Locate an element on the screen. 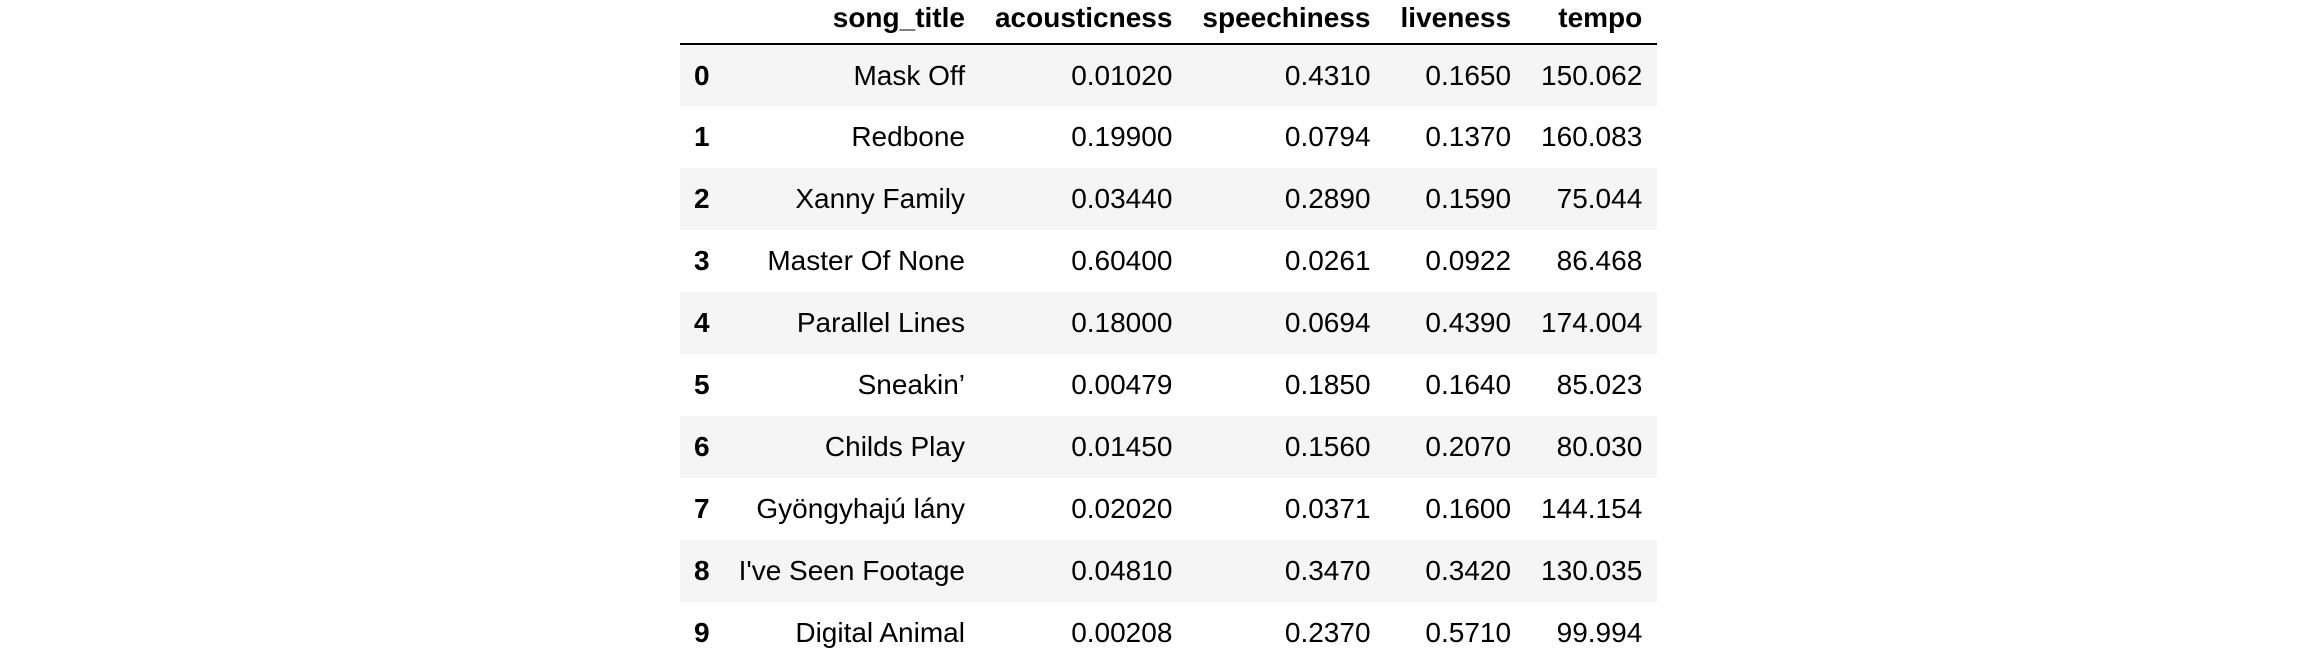 This screenshot has height=664, width=2322. cell-acousticness: 0.00208 is located at coordinates (1122, 632).